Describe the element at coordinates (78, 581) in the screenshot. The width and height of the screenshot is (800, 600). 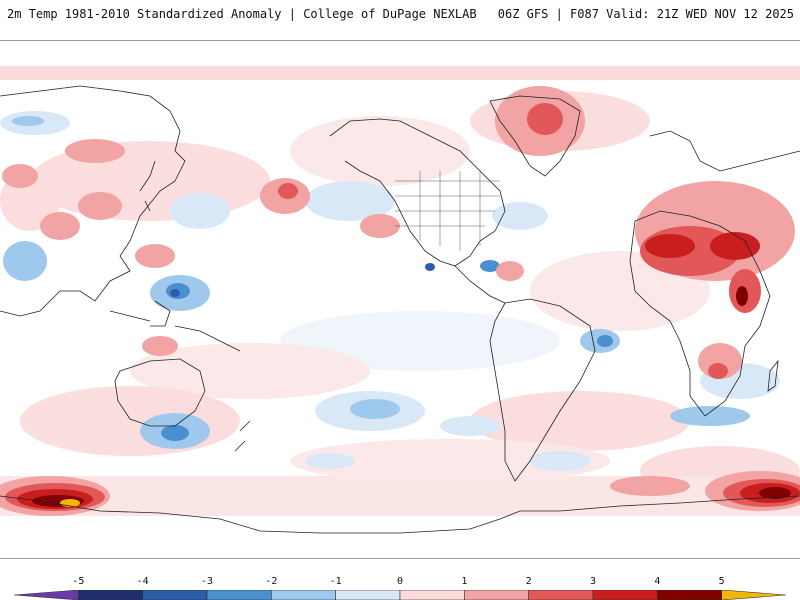
I see `colorbar-tick-label: -5` at that location.